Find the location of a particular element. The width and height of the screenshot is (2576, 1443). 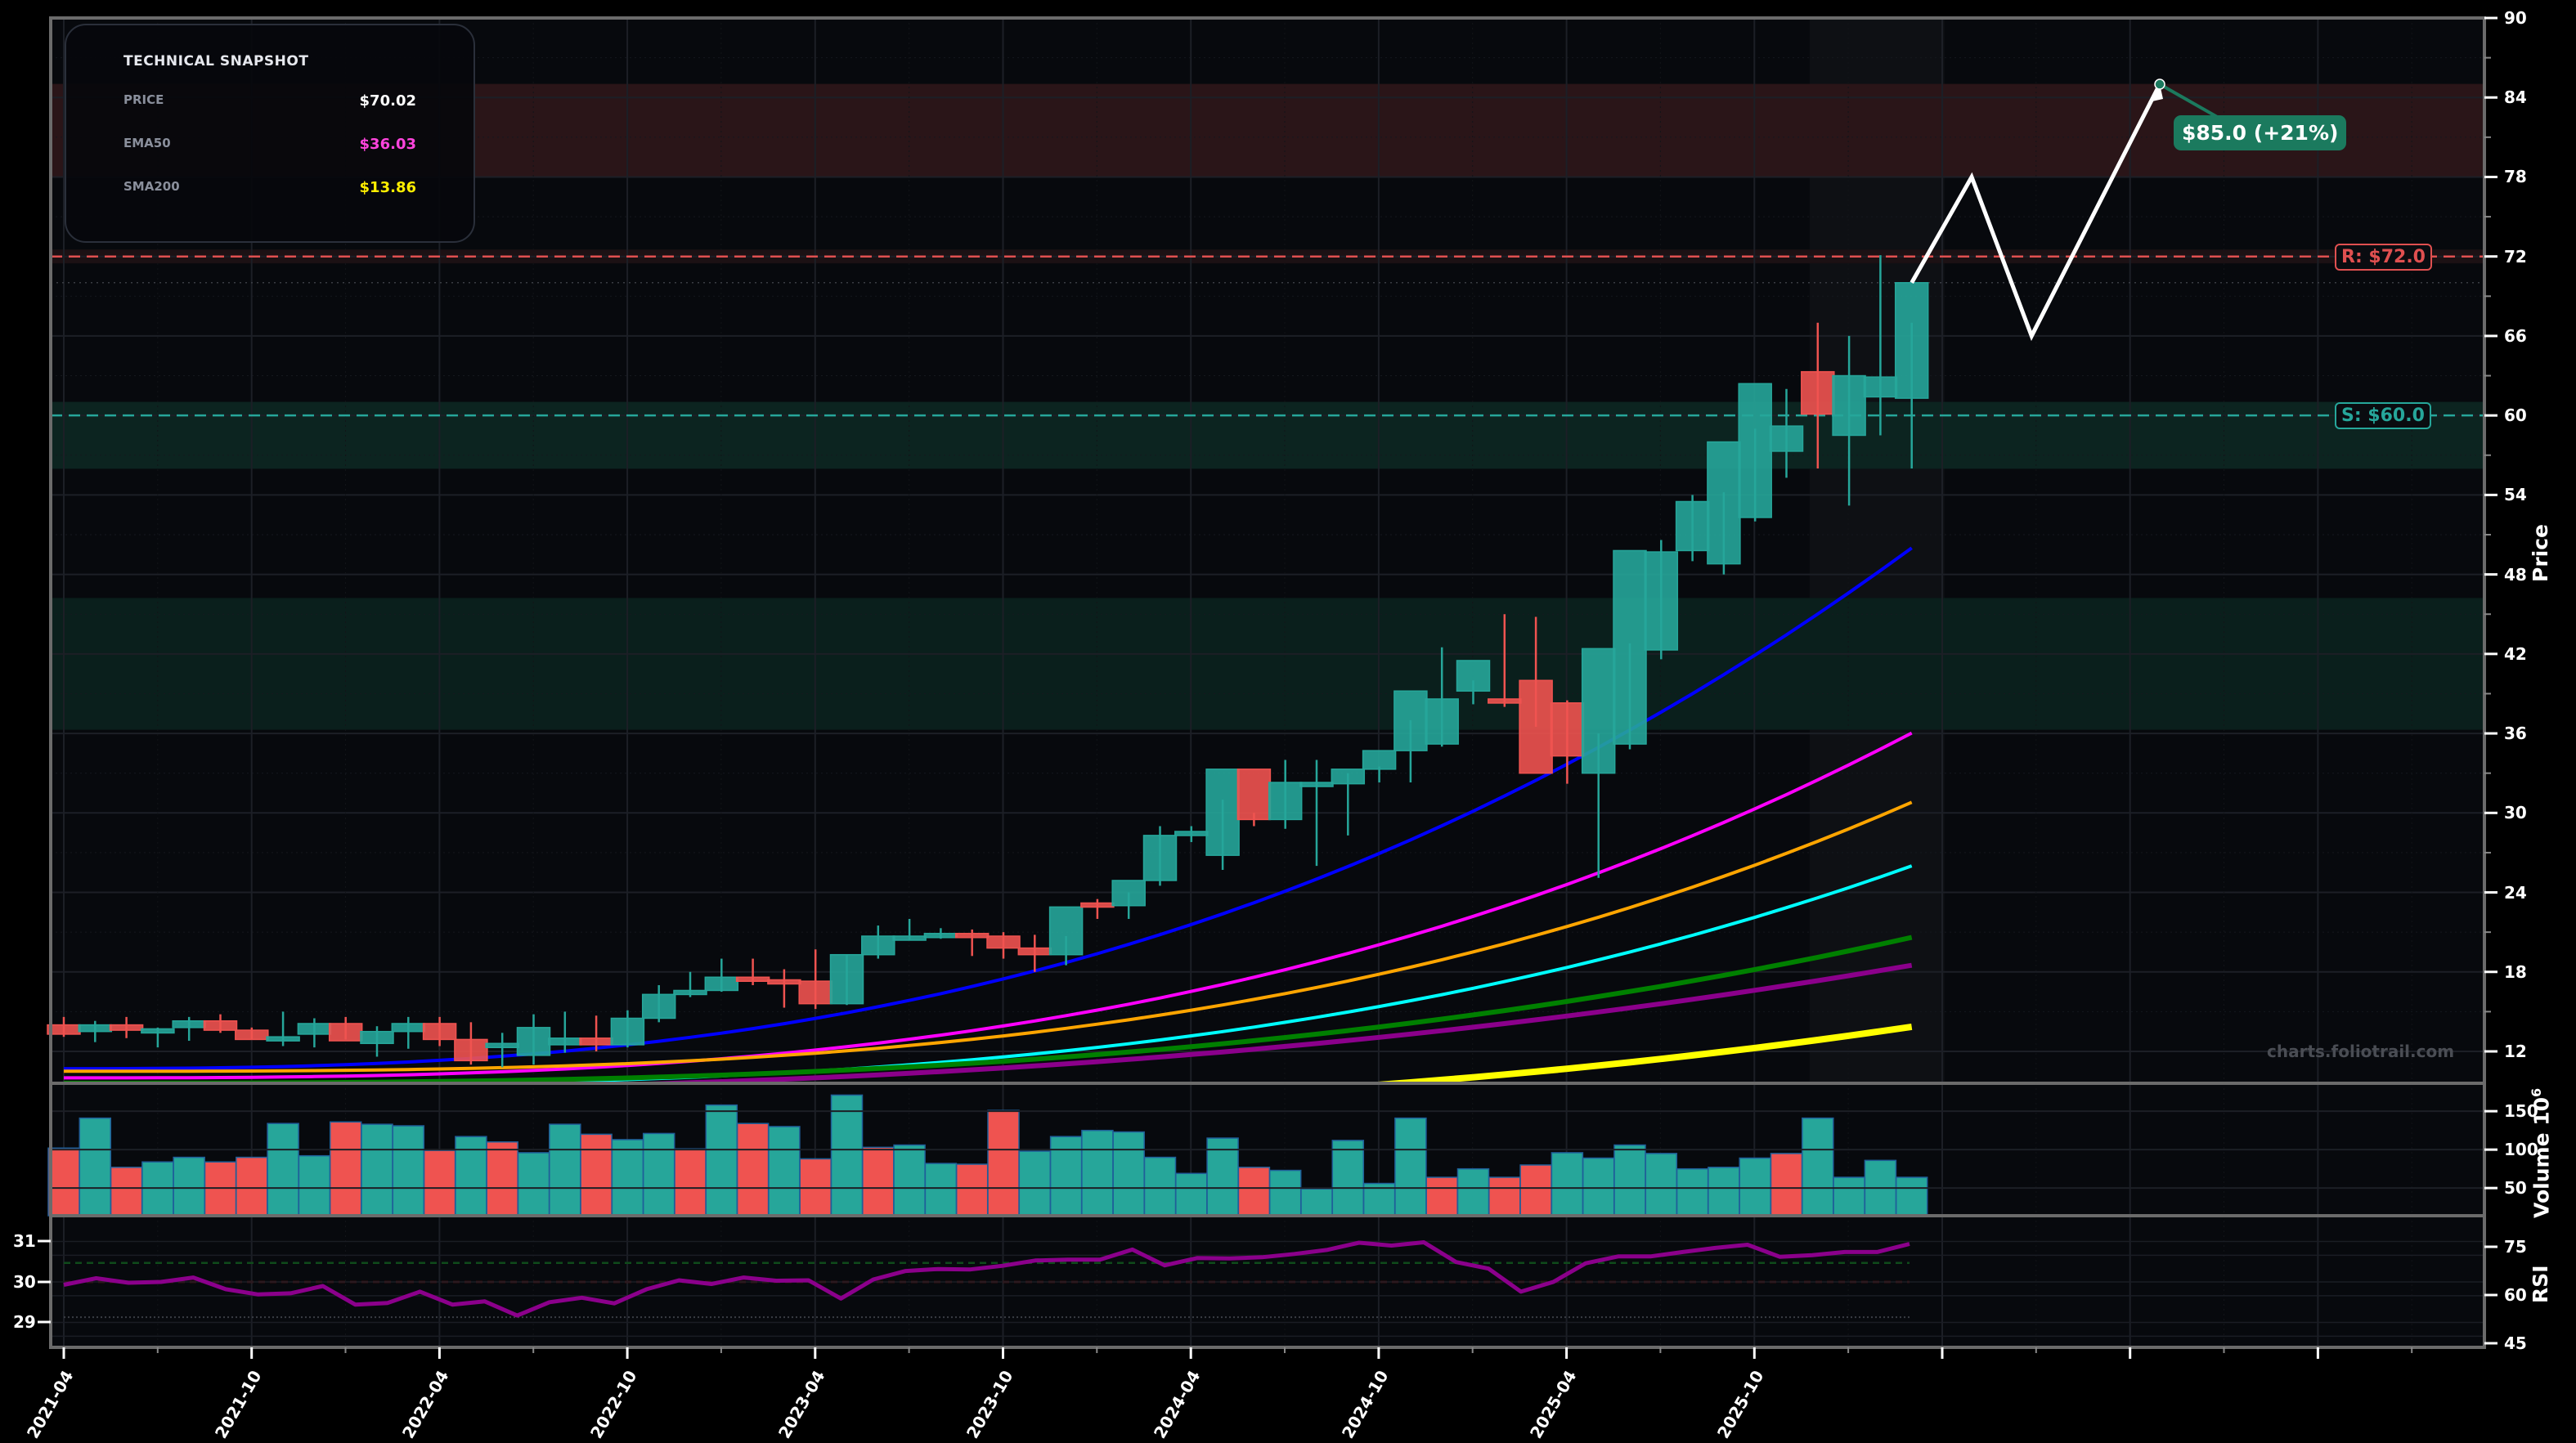

target-marker is located at coordinates (2159, 84).